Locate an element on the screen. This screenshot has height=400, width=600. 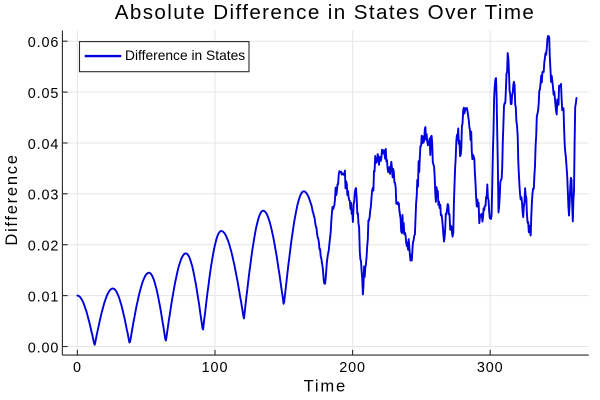
svg-text: Time is located at coordinates (325, 385).